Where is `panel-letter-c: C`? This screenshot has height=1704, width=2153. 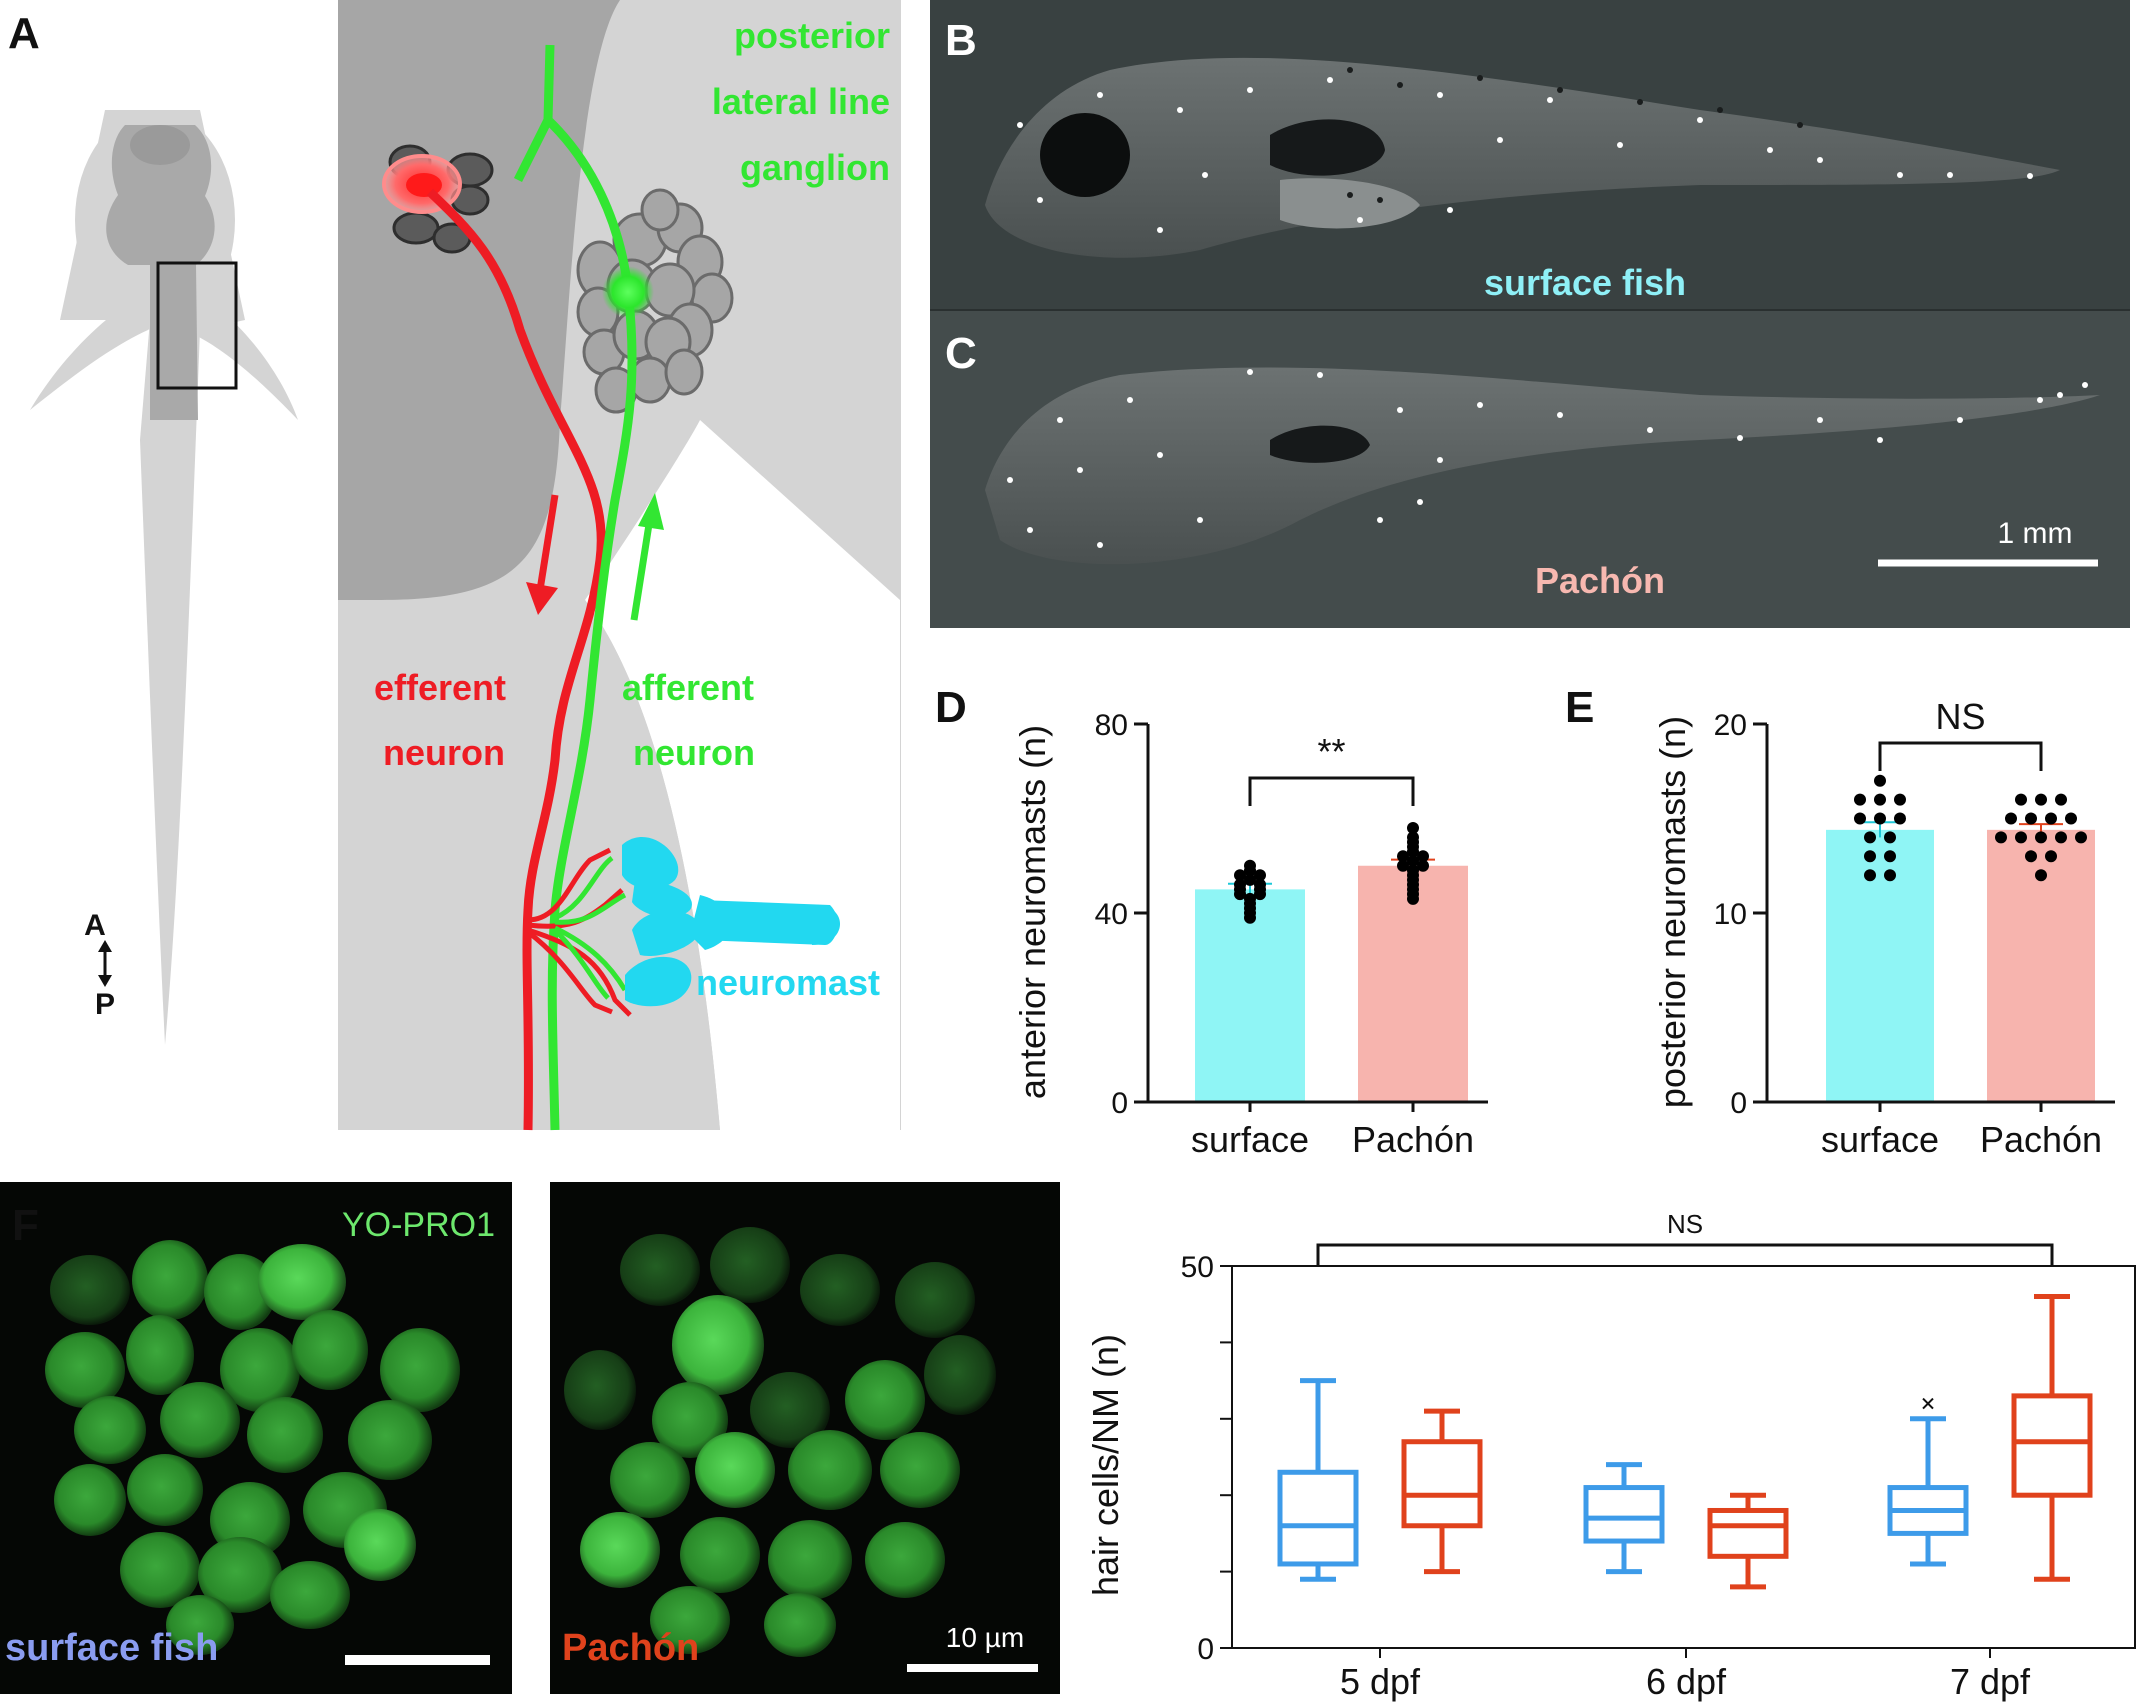 panel-letter-c: C is located at coordinates (961, 353).